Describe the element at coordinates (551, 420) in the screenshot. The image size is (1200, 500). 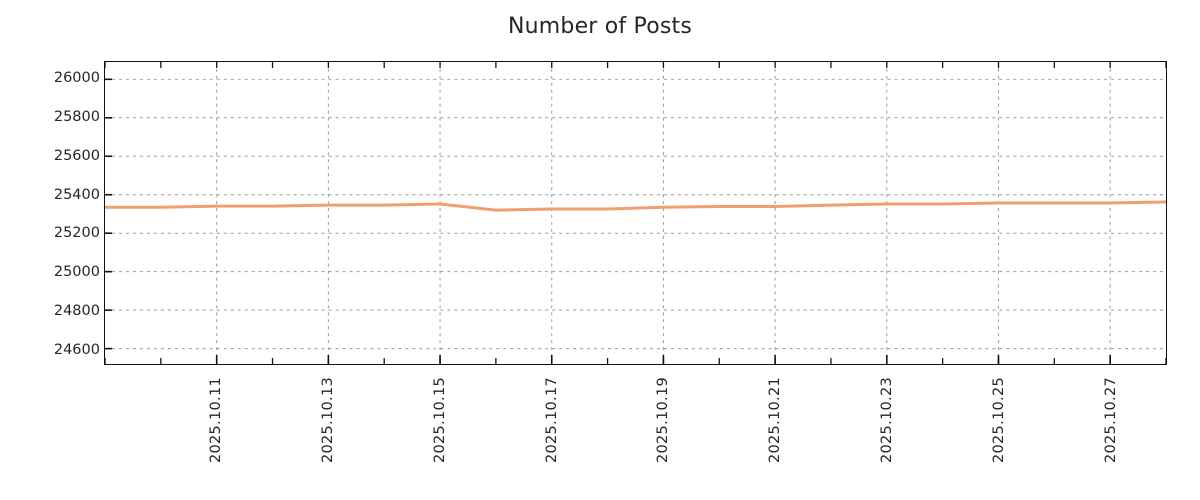
I see `x-tick-label: 2025.10.17` at that location.